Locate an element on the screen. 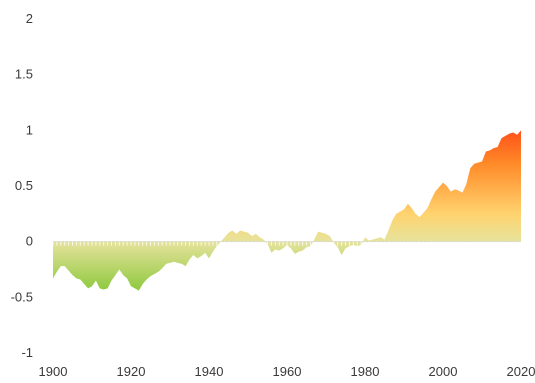 The height and width of the screenshot is (383, 535). x-tick-label: 2020 is located at coordinates (521, 371).